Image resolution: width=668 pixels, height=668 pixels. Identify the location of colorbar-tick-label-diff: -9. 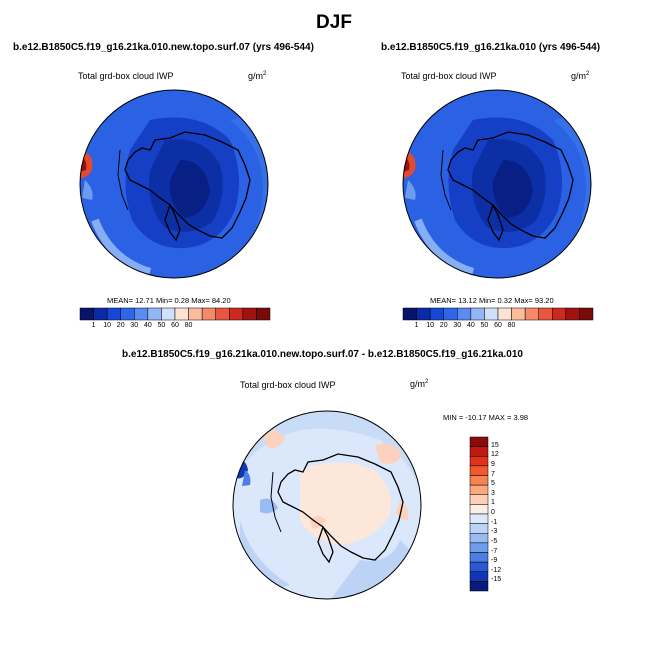
(494, 561).